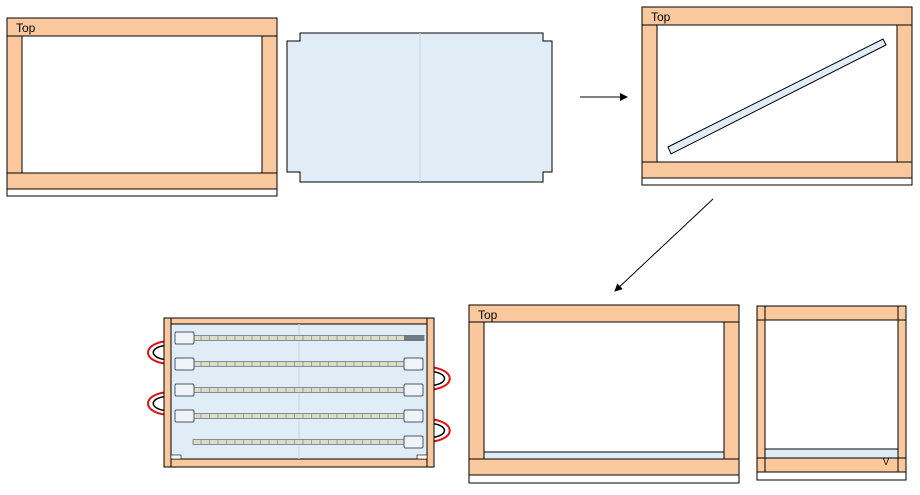 Image resolution: width=920 pixels, height=495 pixels. Describe the element at coordinates (604, 394) in the screenshot. I see `frame-3: Top` at that location.